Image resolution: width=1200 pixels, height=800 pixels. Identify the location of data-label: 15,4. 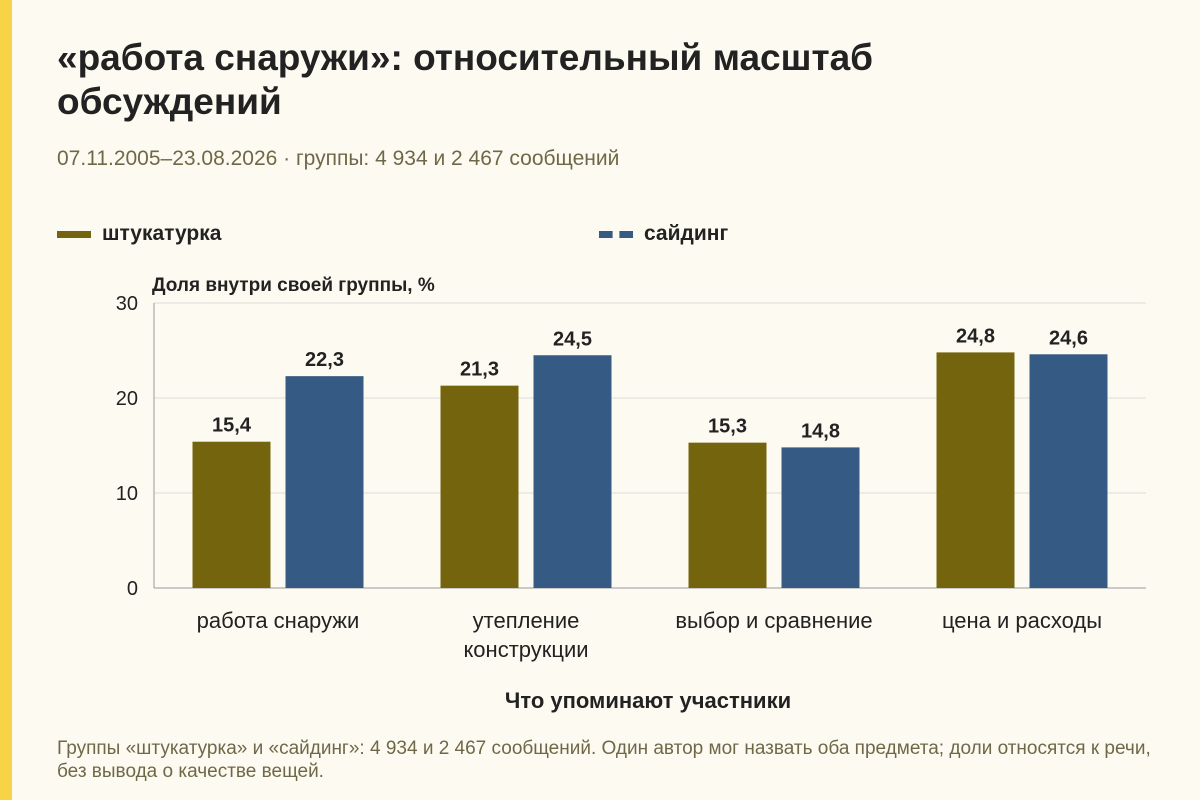
(232, 426).